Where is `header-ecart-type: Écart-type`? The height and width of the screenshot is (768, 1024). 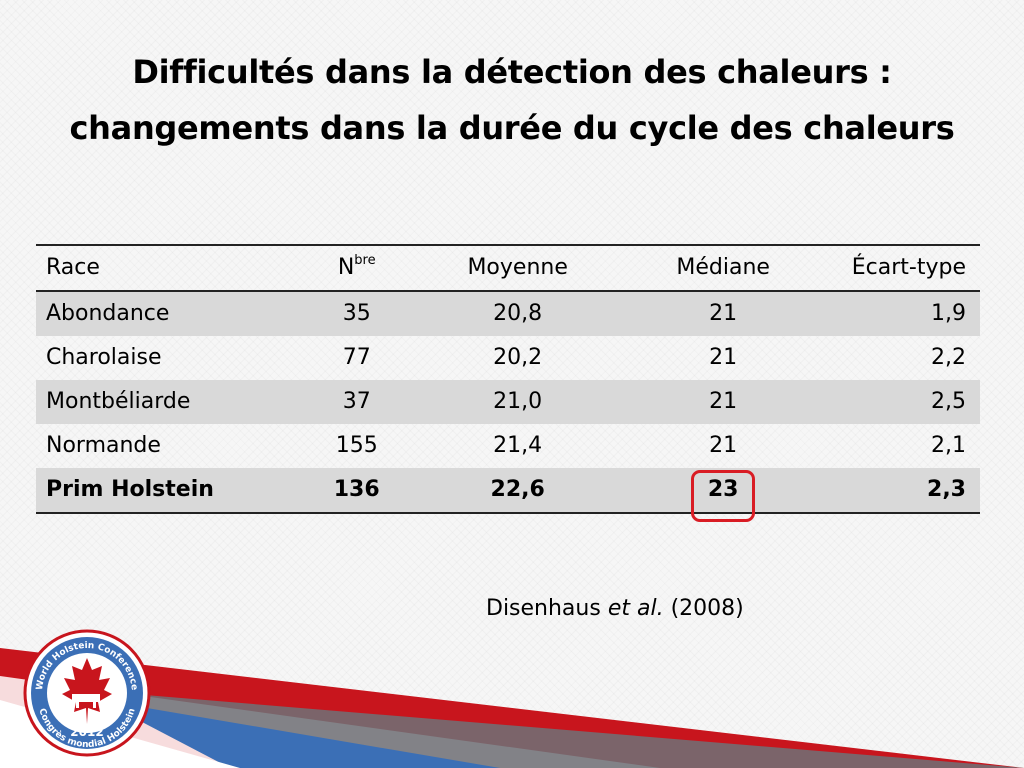 header-ecart-type: Écart-type is located at coordinates (908, 267).